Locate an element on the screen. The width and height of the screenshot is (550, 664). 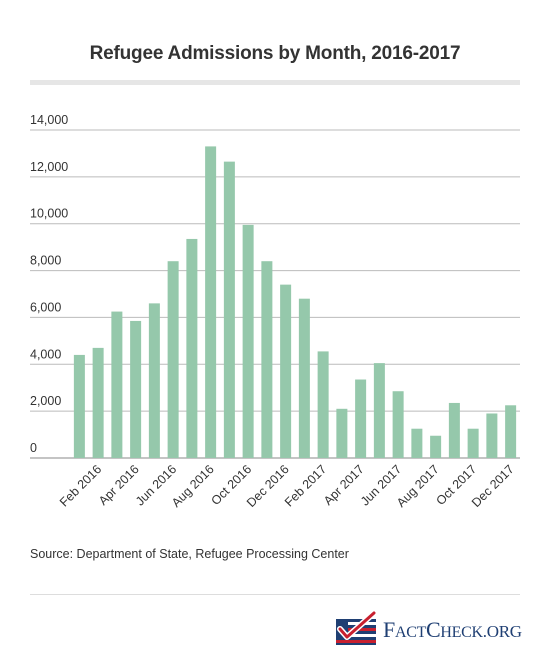
bar-nov-2017 is located at coordinates (492, 435).